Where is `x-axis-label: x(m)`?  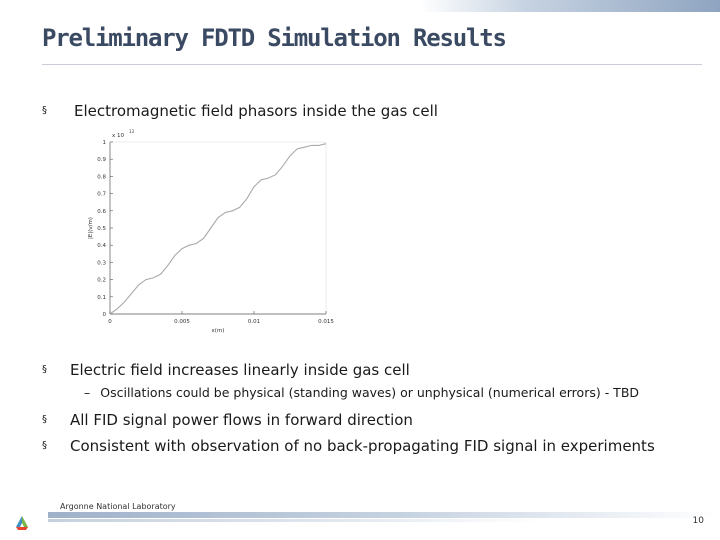 x-axis-label: x(m) is located at coordinates (218, 331).